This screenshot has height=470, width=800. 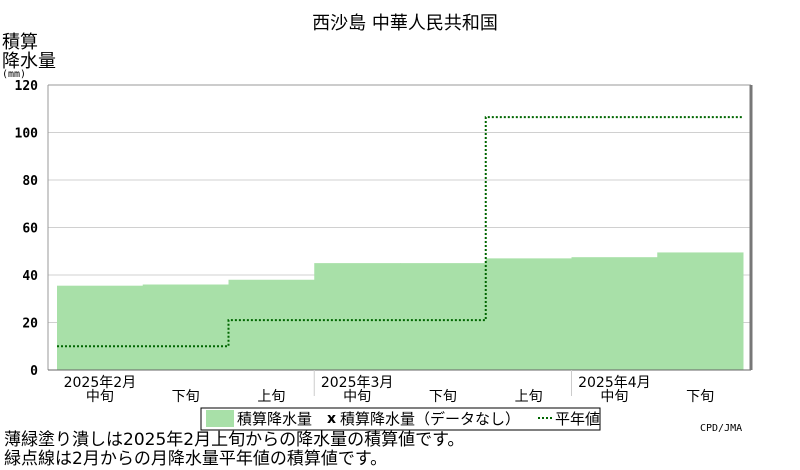 I want to click on x-tick-label-6: 中旬, so click(x=614, y=397).